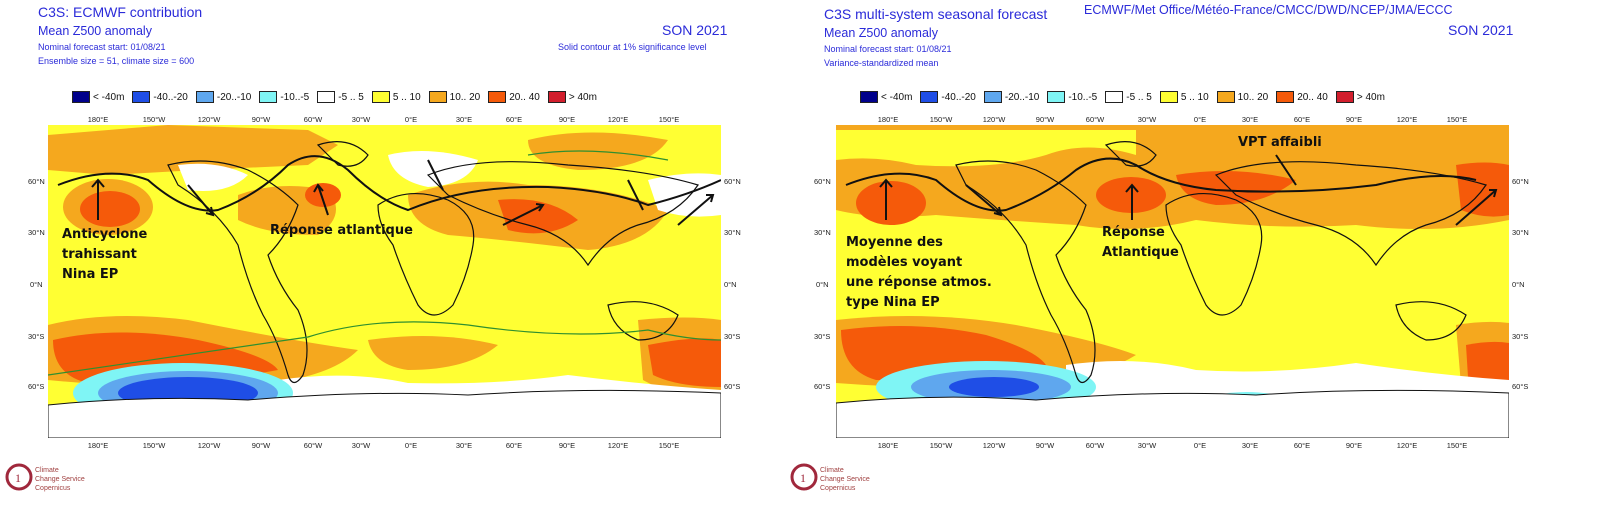 The width and height of the screenshot is (1600, 515). Describe the element at coordinates (116, 61) in the screenshot. I see `left-ensemble-size: Ensemble size = 51, climate size = 600` at that location.